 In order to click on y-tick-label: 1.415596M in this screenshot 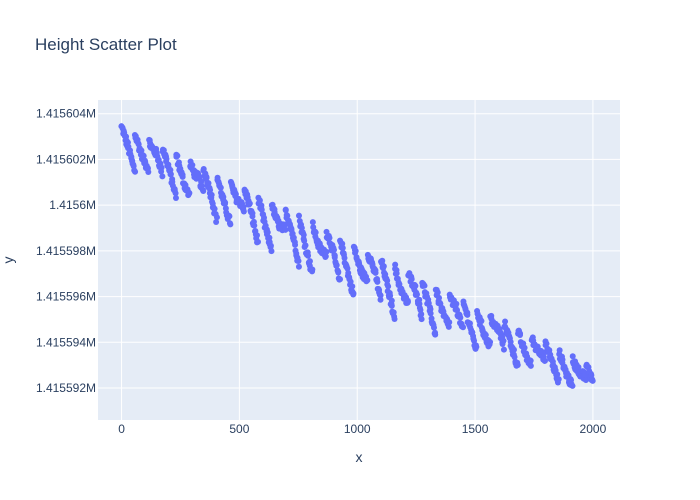, I will do `click(66, 297)`.